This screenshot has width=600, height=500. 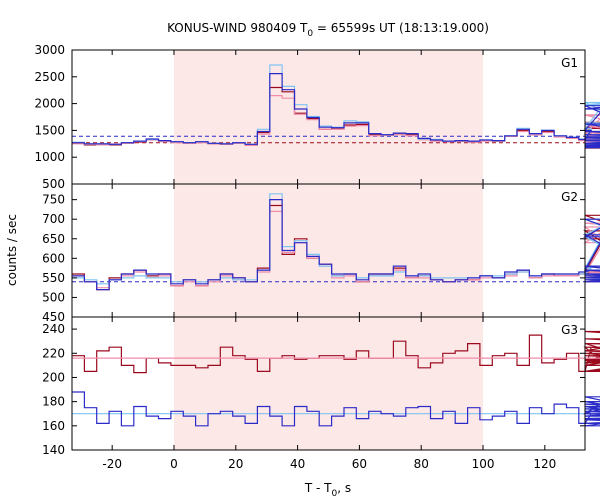 What do you see at coordinates (237, 28) in the screenshot?
I see `chart-title-prefix: KONUS-WIND 980409 T` at bounding box center [237, 28].